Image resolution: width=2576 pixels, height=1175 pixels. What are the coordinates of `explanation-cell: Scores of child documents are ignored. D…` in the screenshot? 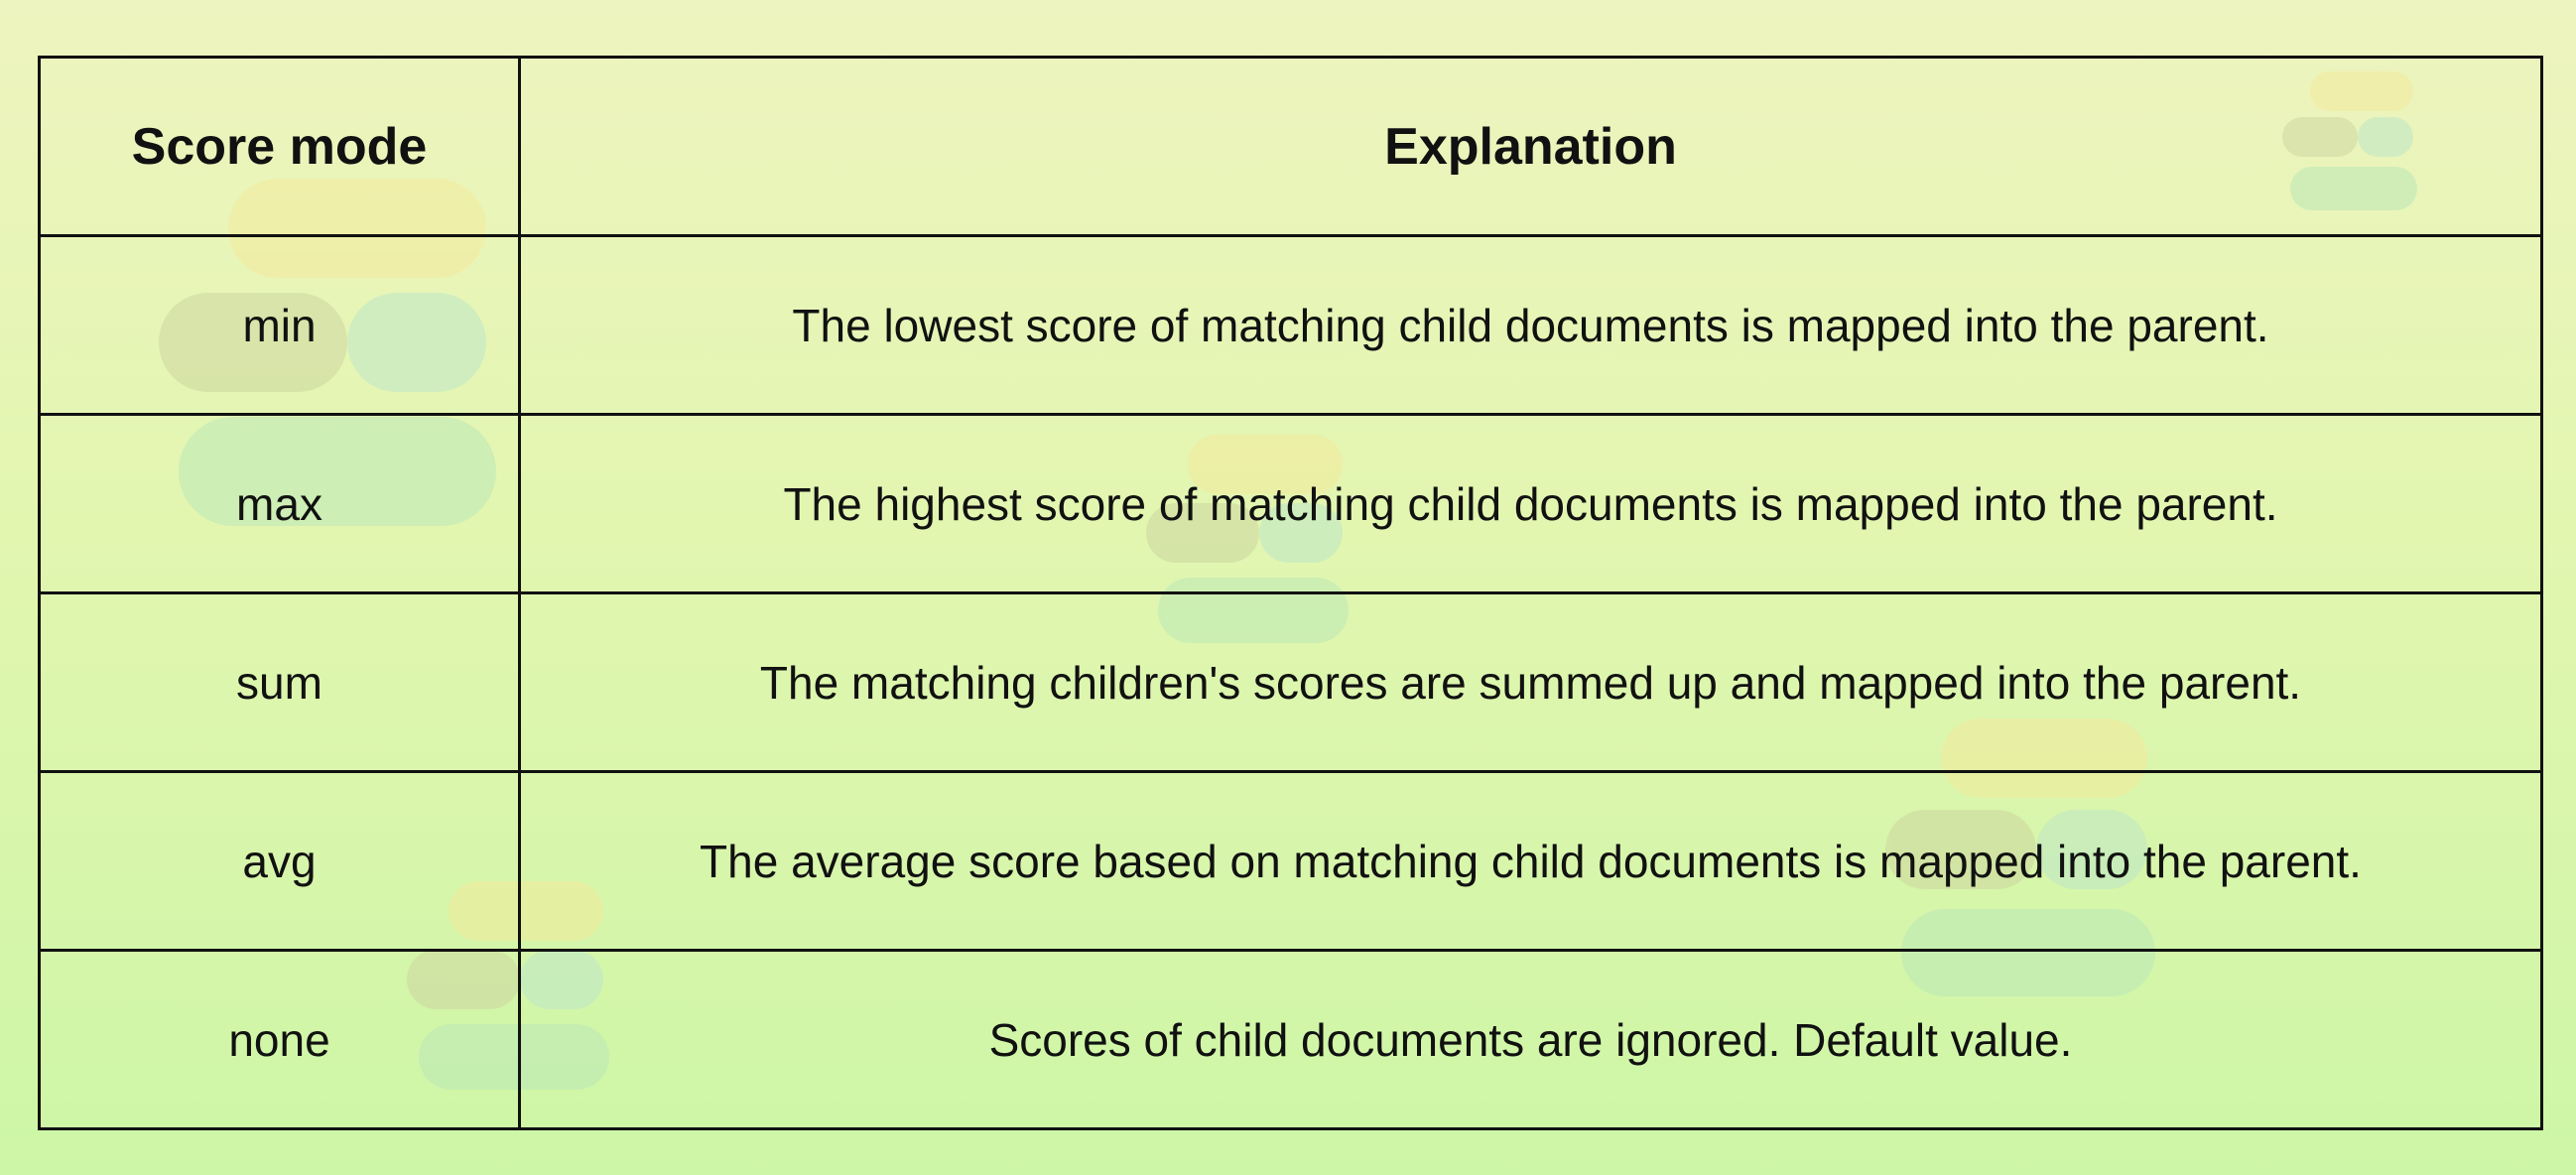 It's located at (1531, 1040).